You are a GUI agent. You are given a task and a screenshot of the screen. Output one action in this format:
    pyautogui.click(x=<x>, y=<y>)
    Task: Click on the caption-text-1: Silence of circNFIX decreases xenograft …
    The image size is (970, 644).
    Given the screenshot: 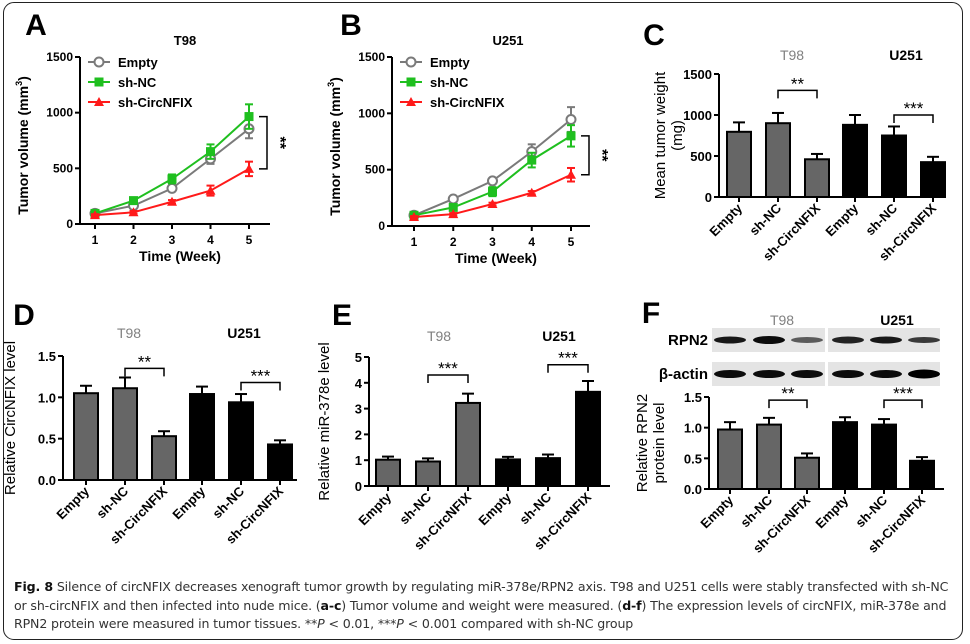 What is the action you would take?
    pyautogui.click(x=481, y=596)
    